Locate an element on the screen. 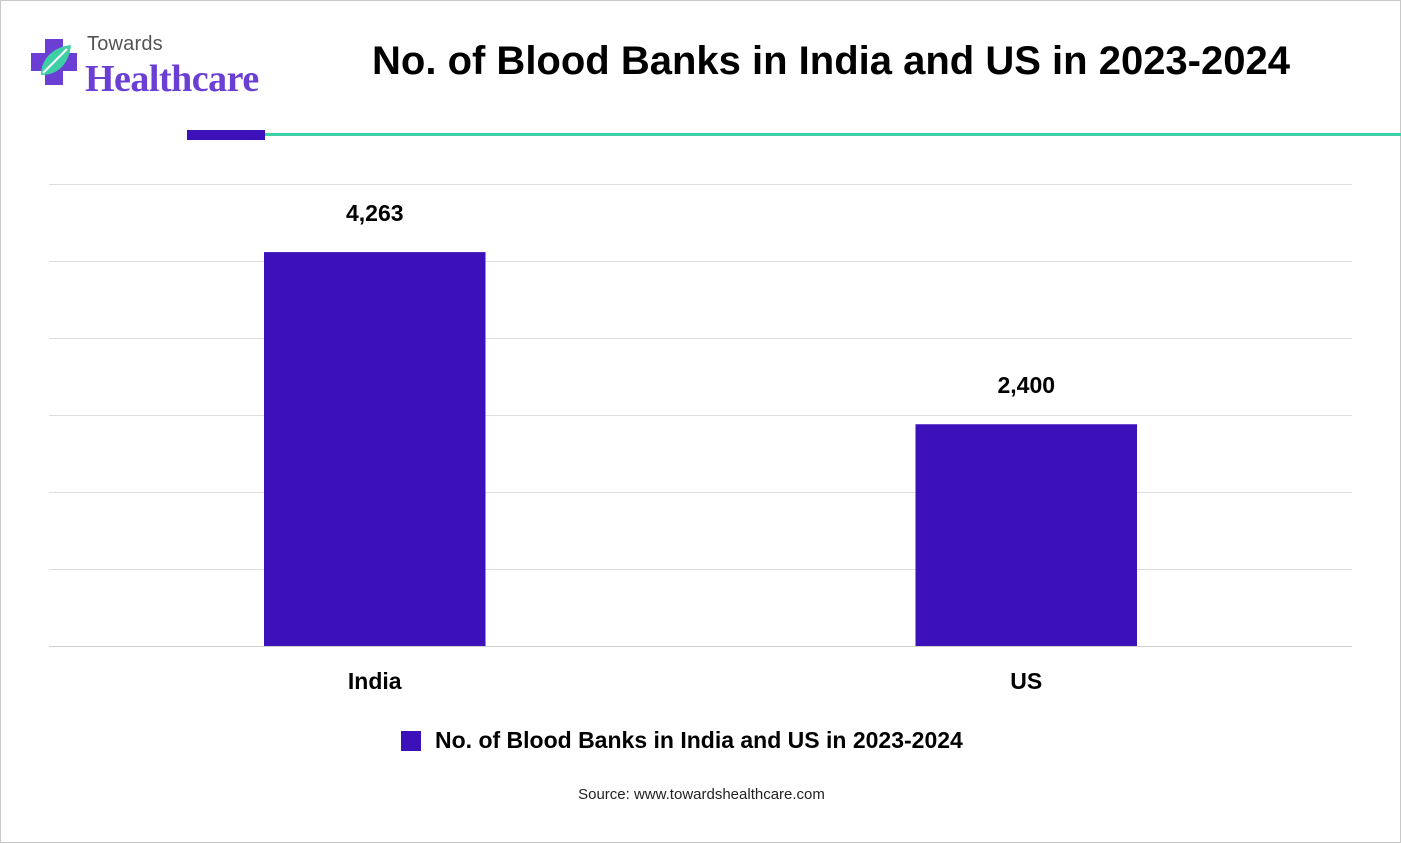 This screenshot has width=1401, height=844. x-tick-label: US is located at coordinates (1026, 681).